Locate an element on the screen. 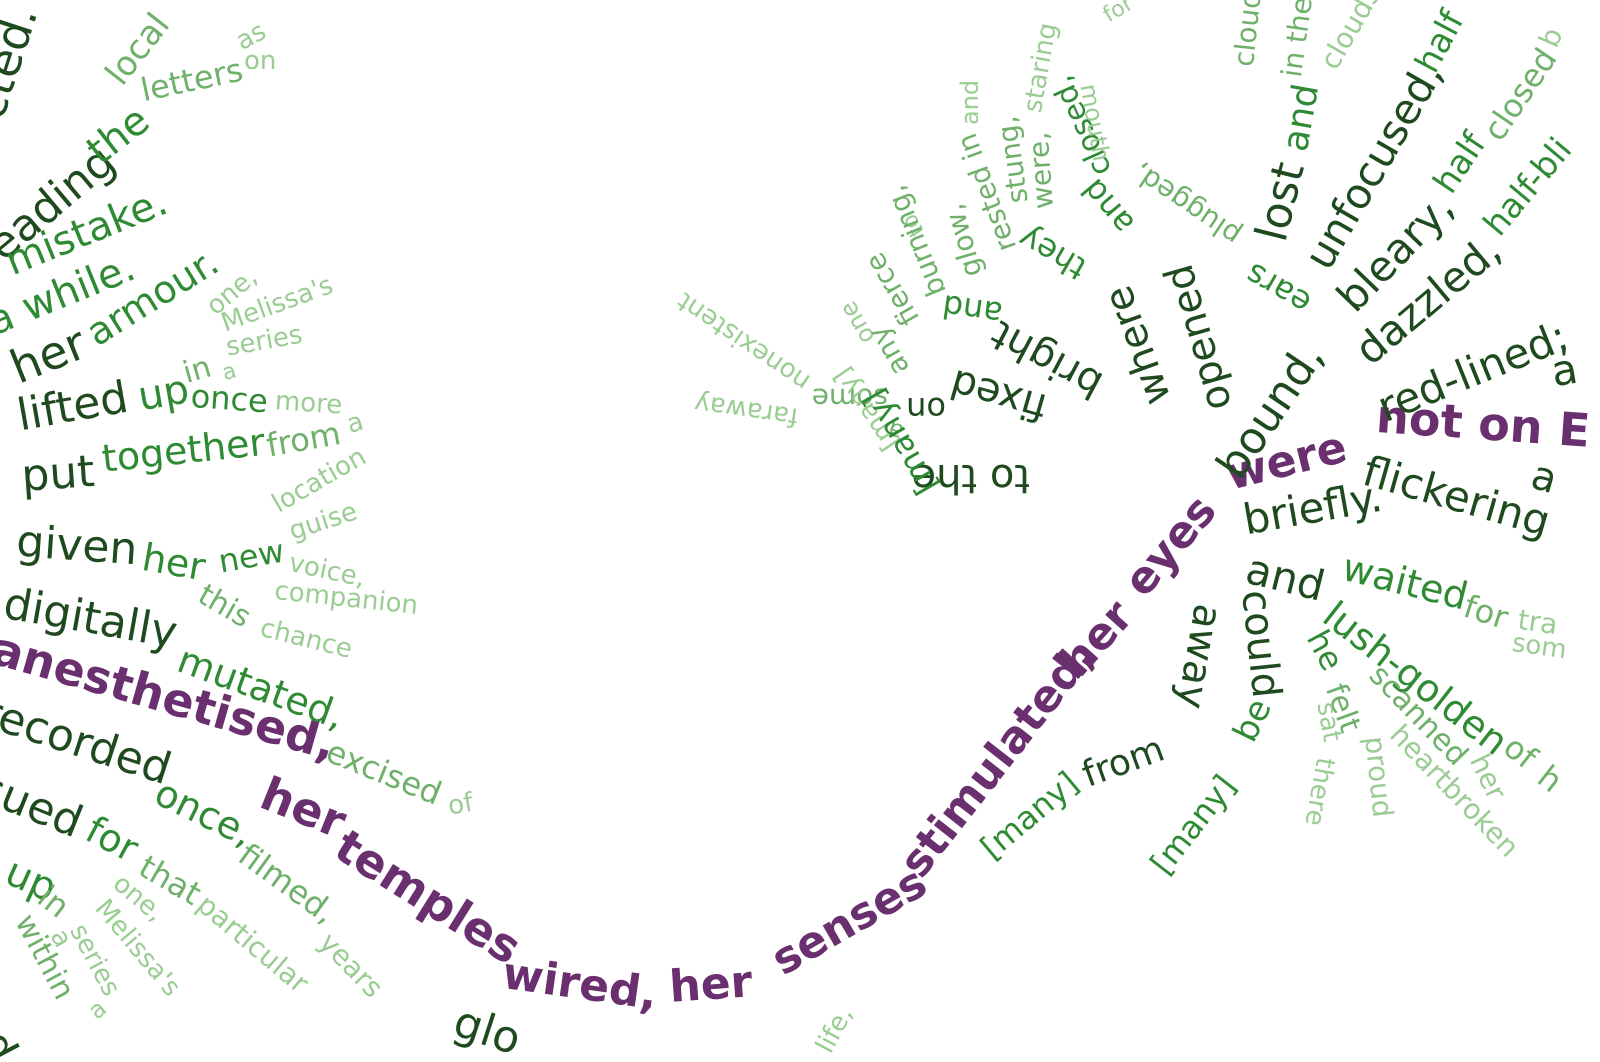 The width and height of the screenshot is (1600, 1062). branch-word: new is located at coordinates (251, 556).